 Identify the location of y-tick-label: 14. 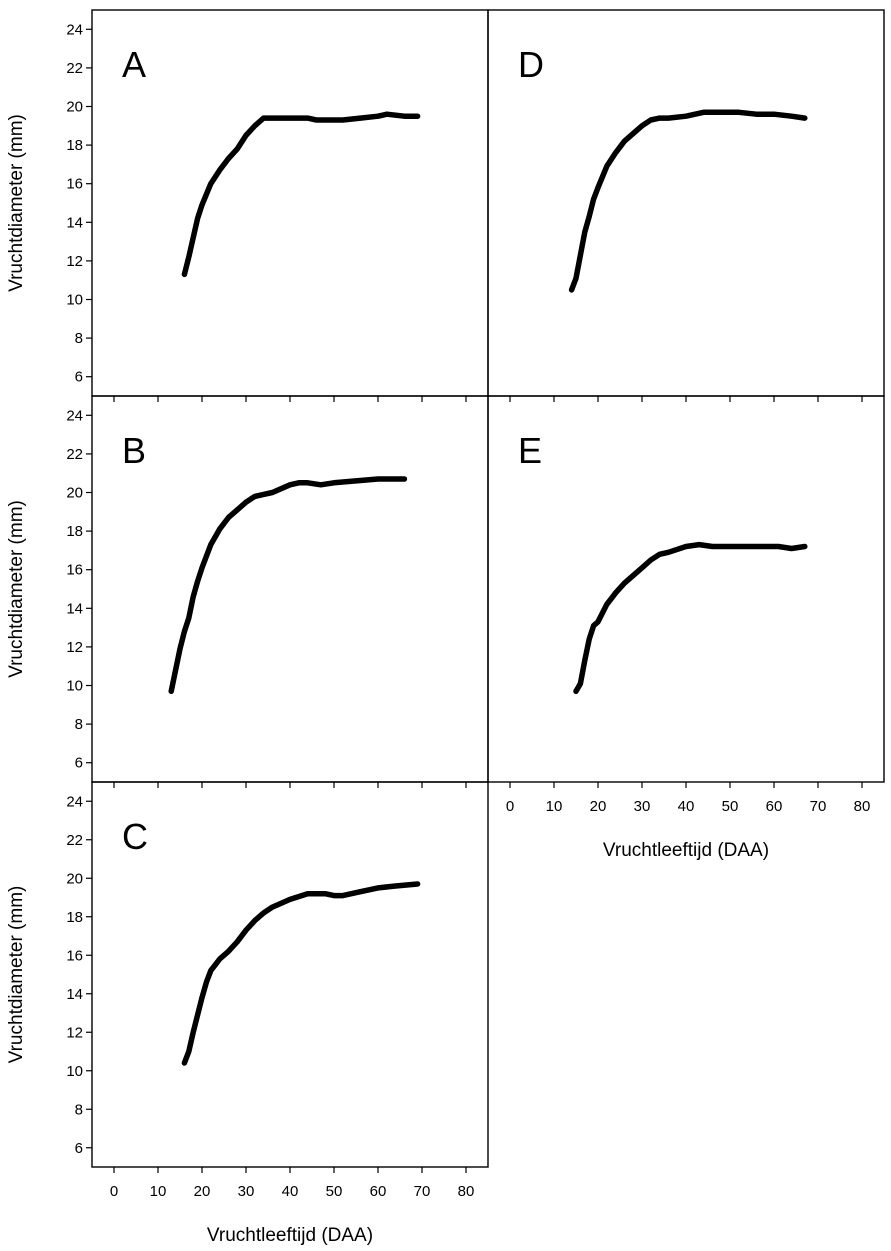
(74, 608).